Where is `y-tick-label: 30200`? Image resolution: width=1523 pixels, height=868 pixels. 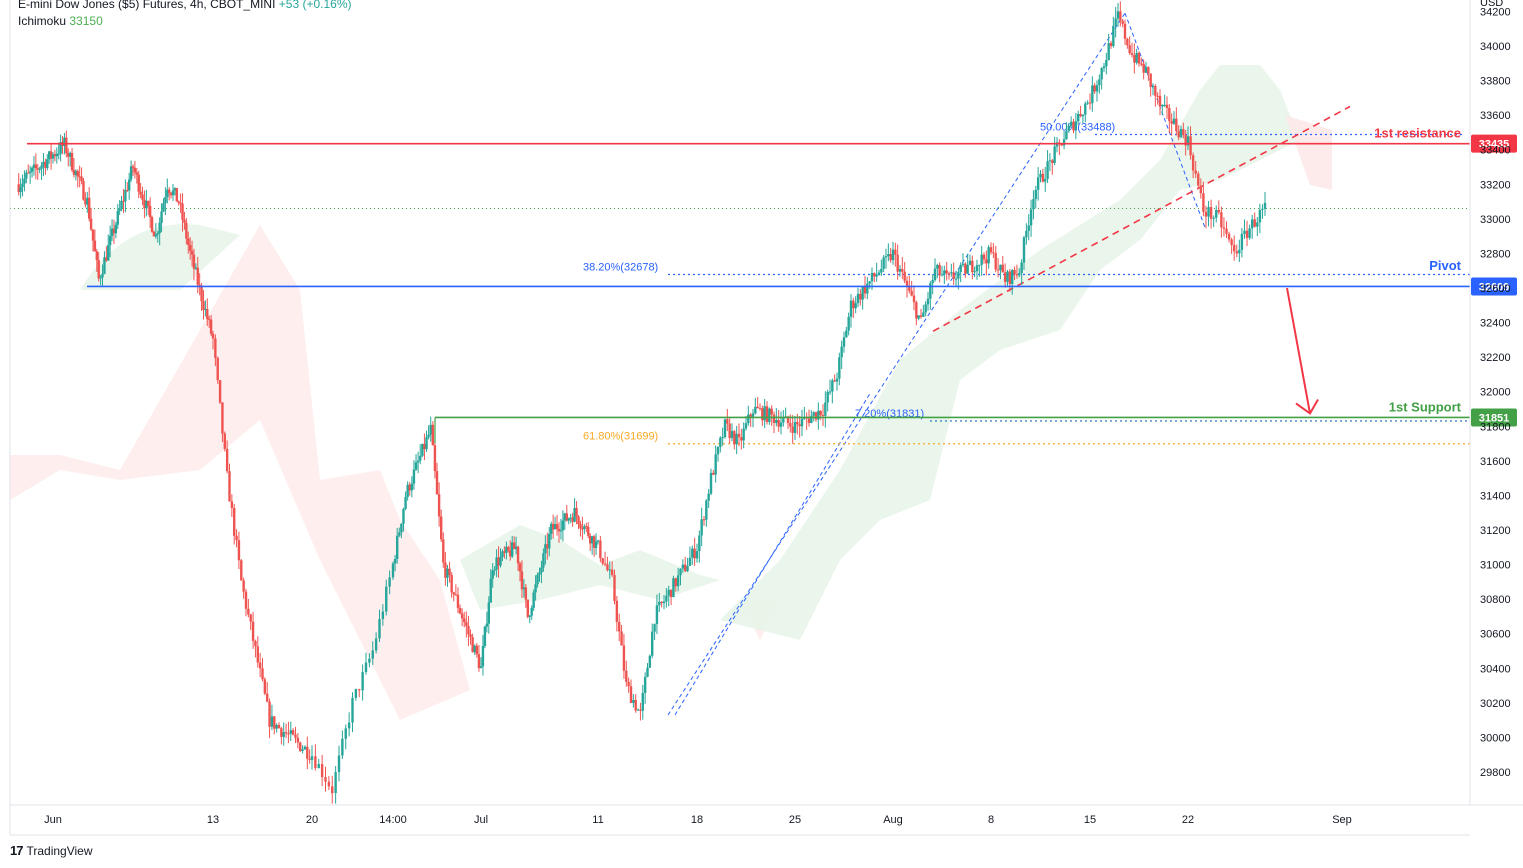 y-tick-label: 30200 is located at coordinates (1495, 704).